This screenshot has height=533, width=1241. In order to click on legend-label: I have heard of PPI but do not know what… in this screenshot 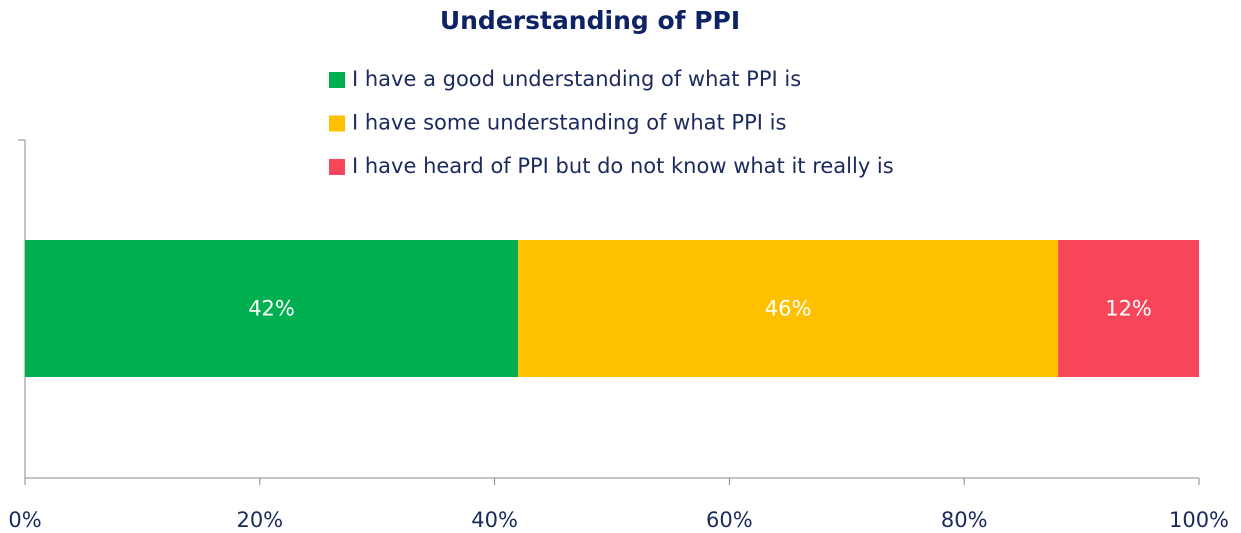, I will do `click(623, 166)`.